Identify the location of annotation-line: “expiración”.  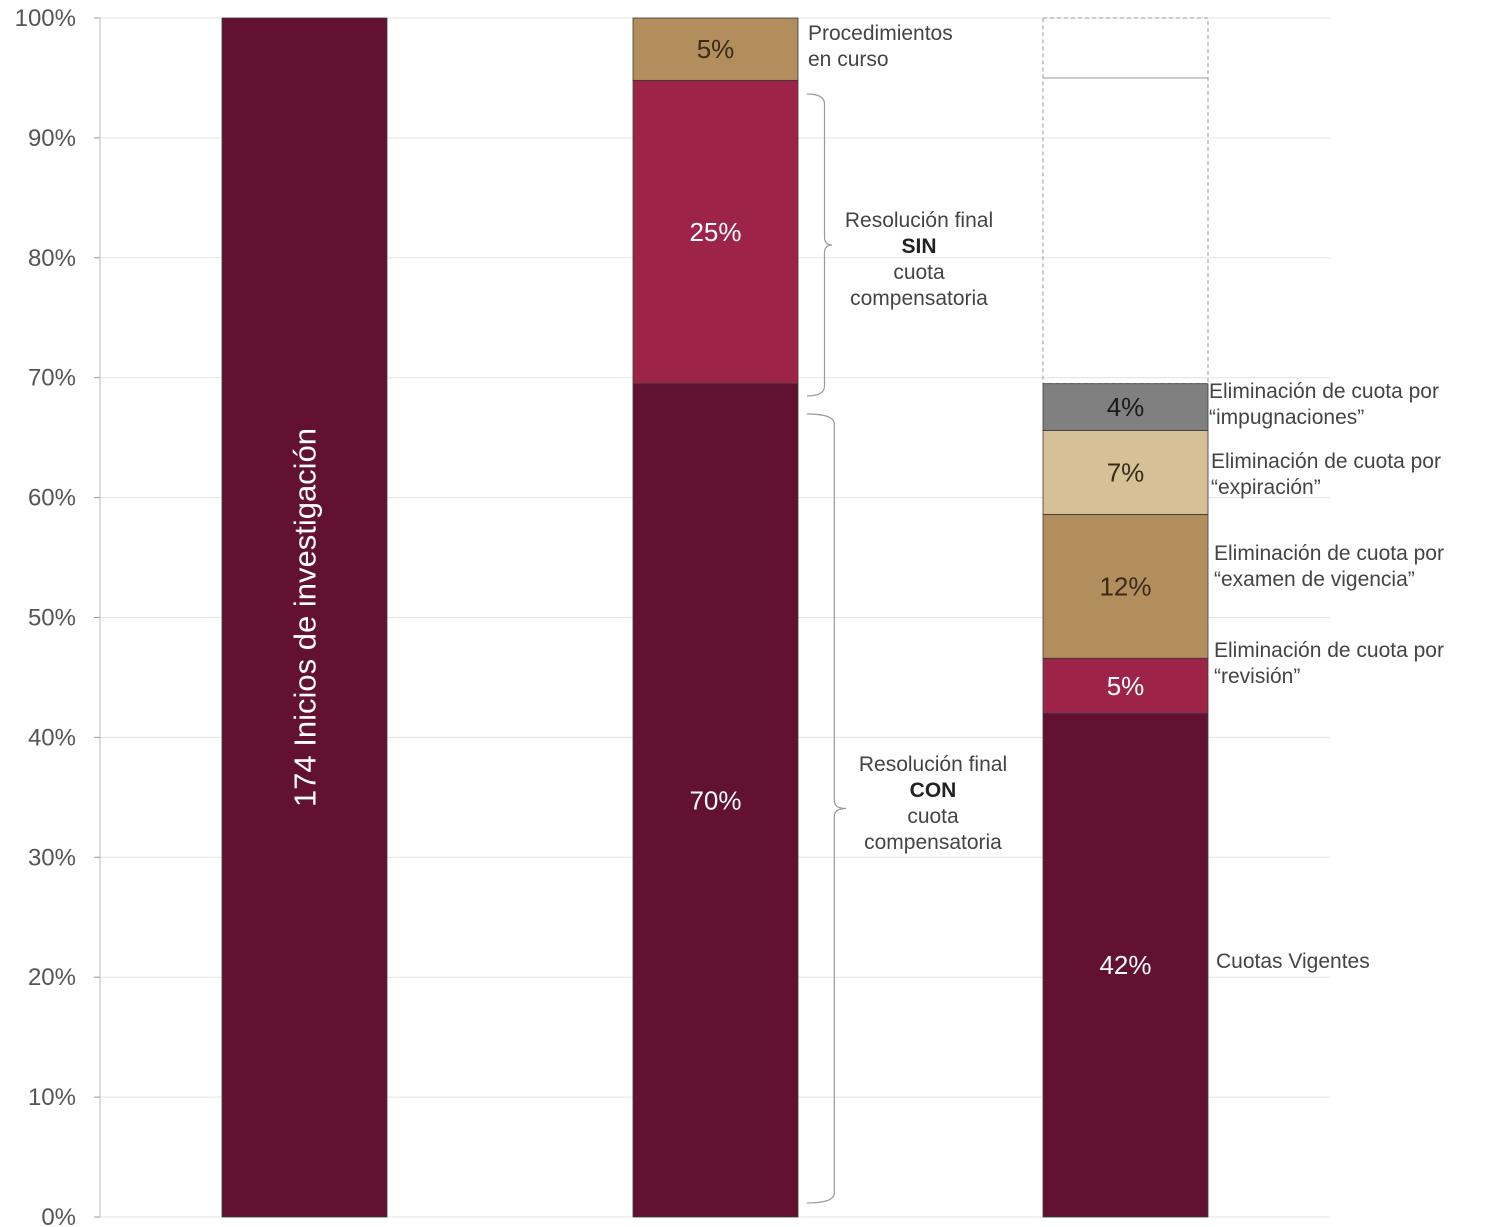
(1266, 487).